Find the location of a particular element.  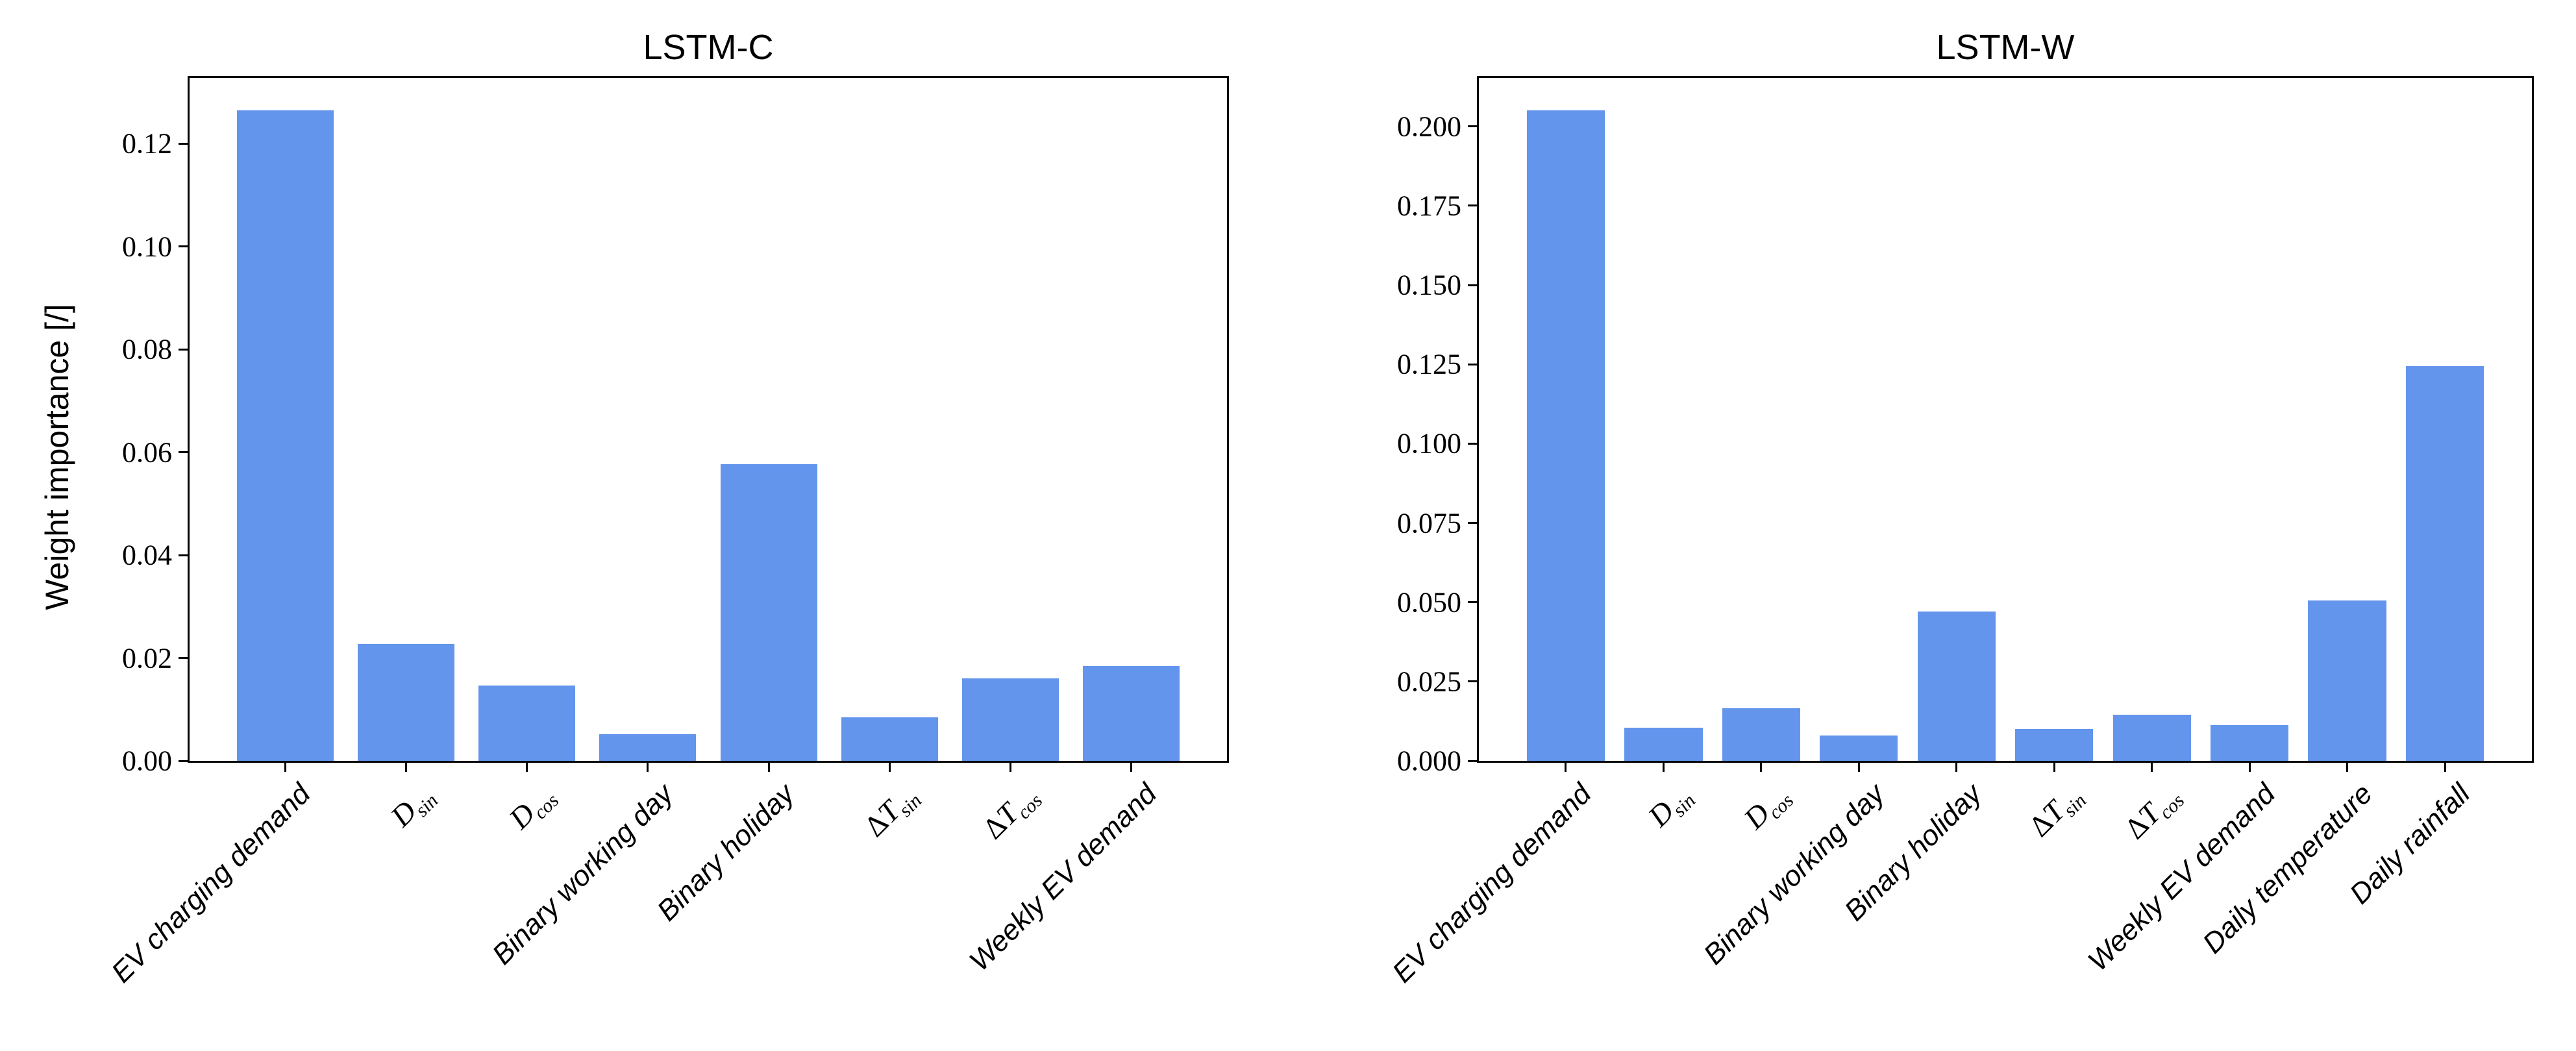

chart-title-lstm-w: LSTM-W is located at coordinates (2005, 47).